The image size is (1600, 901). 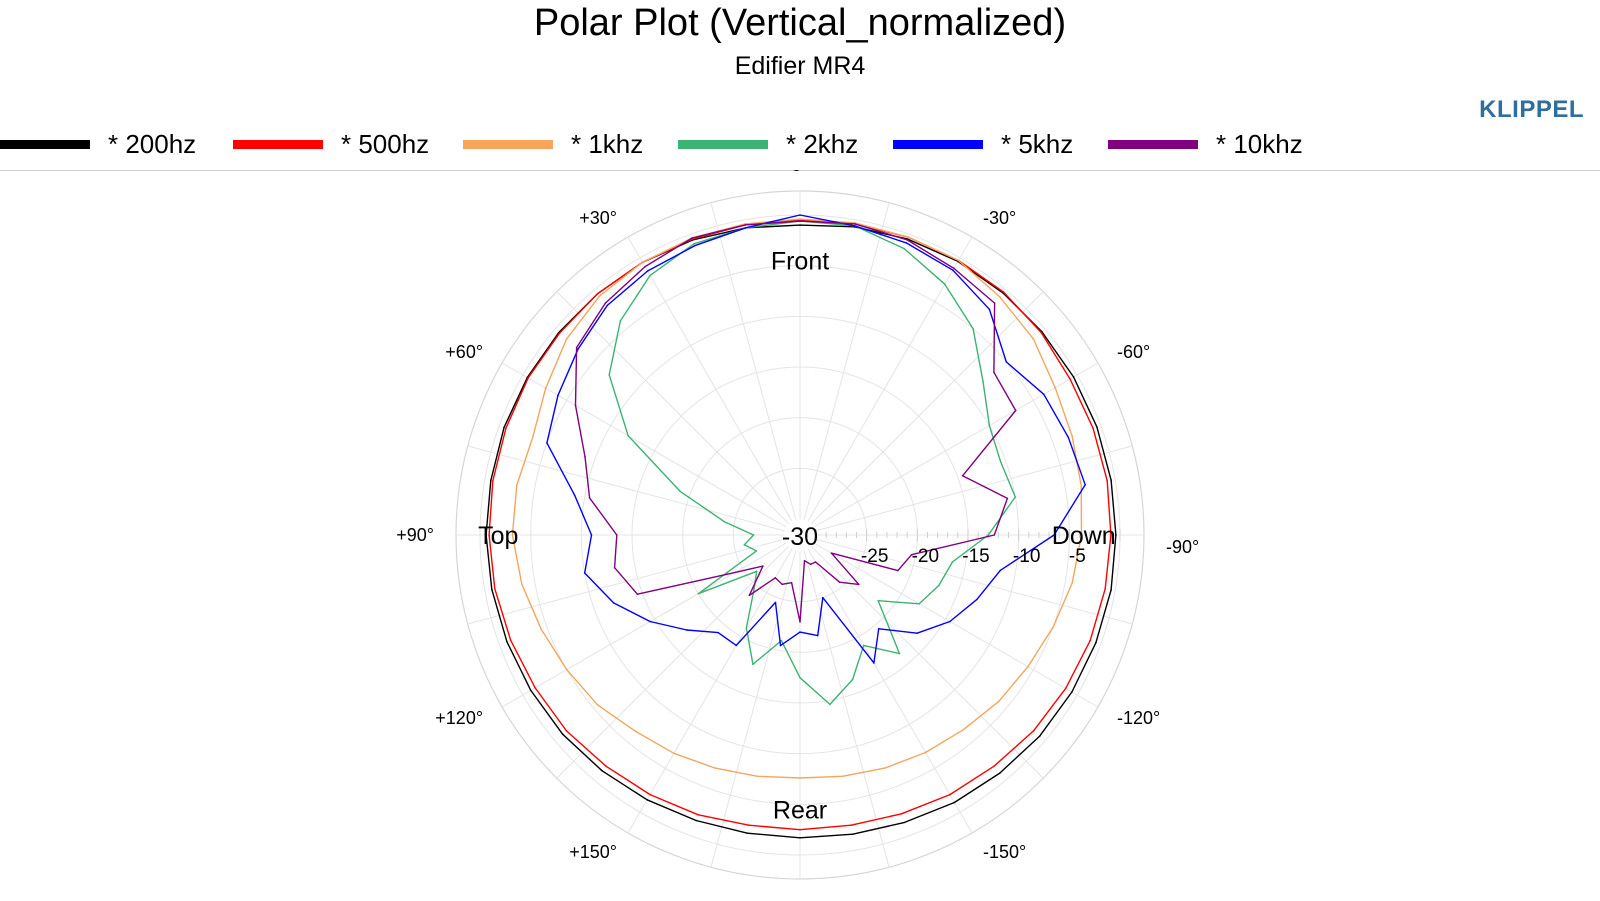 What do you see at coordinates (1037, 143) in the screenshot?
I see `legend-label-5khz: * 5khz` at bounding box center [1037, 143].